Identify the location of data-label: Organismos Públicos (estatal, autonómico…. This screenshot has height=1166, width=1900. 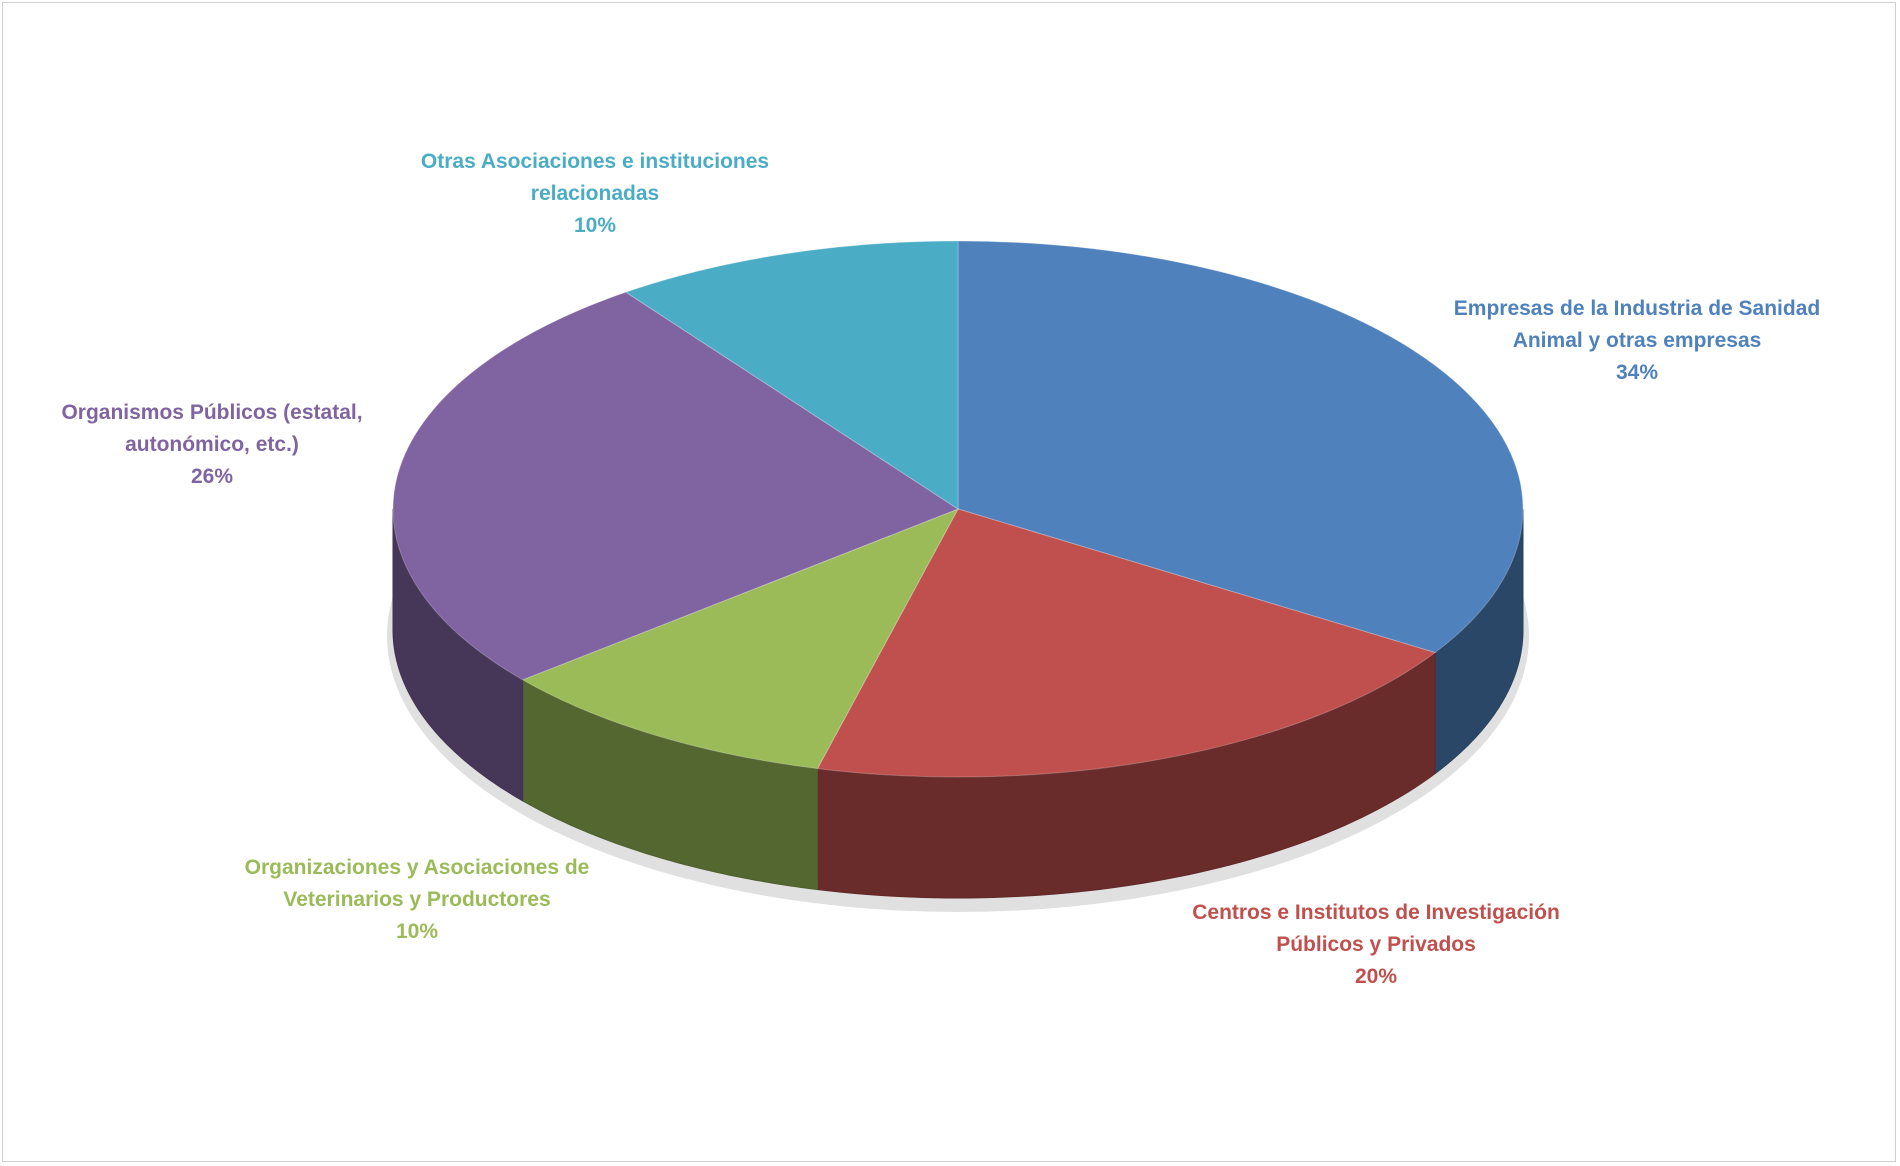
(212, 445).